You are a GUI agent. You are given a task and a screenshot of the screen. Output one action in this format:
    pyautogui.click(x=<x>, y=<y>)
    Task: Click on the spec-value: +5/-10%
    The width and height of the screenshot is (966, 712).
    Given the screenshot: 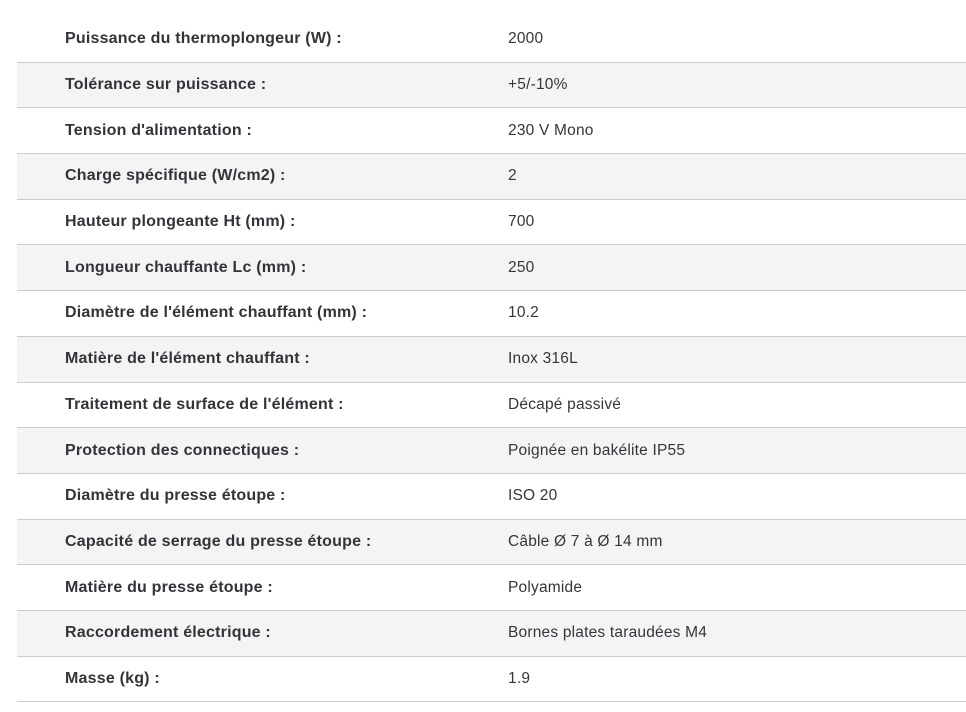 What is the action you would take?
    pyautogui.click(x=538, y=85)
    